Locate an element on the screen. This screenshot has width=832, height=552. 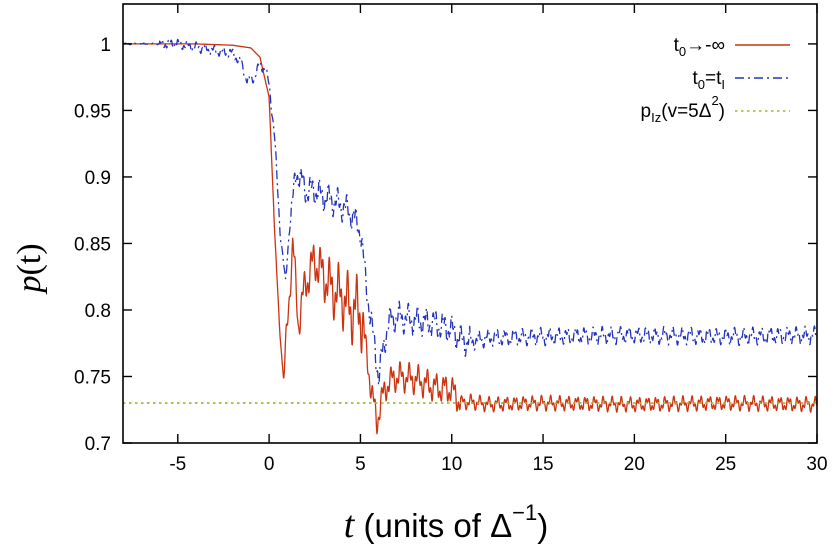
y-axis-title: p(t) is located at coordinates (29, 268).